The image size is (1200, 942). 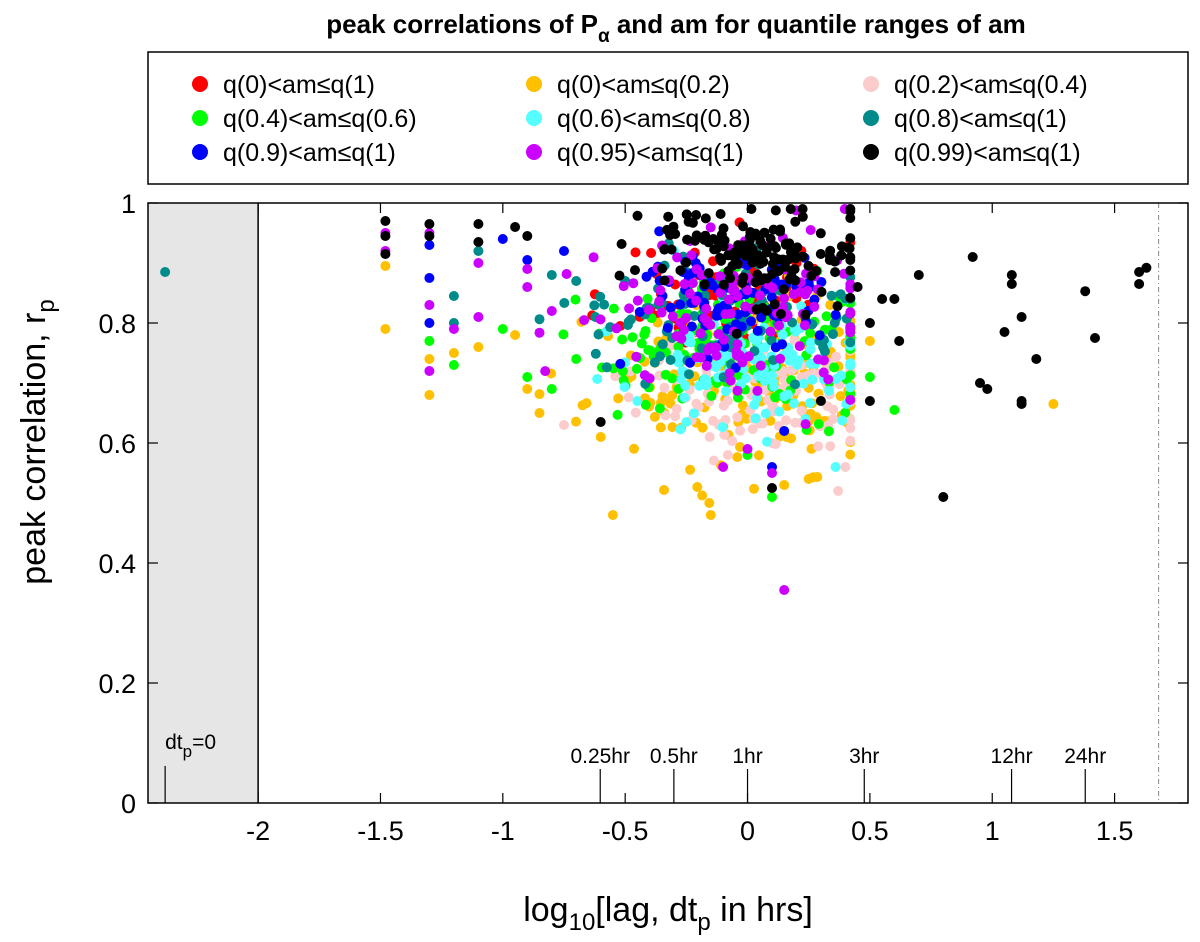 I want to click on lag-marker-label: 3hr, so click(x=864, y=756).